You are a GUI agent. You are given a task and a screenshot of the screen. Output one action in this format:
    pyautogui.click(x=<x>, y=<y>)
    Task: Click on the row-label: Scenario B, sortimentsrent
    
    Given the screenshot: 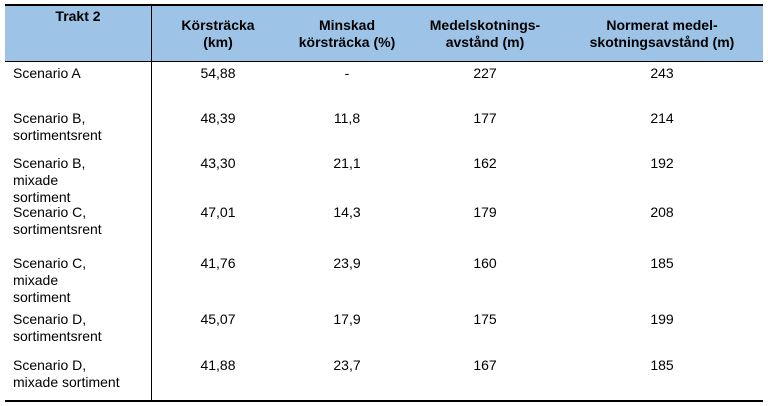 What is the action you would take?
    pyautogui.click(x=82, y=127)
    